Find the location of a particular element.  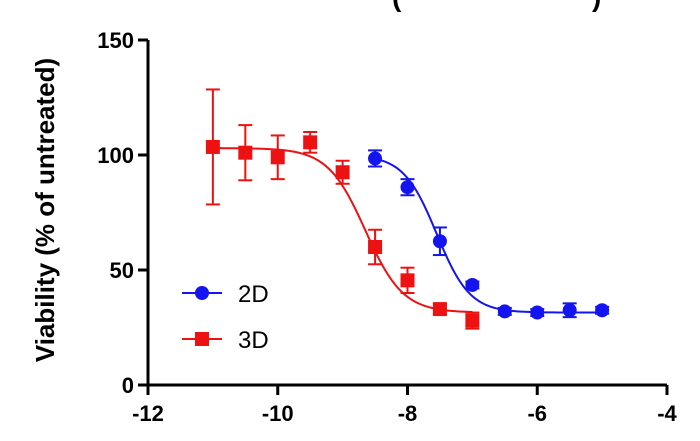

x-tick-label: -6 is located at coordinates (537, 413).